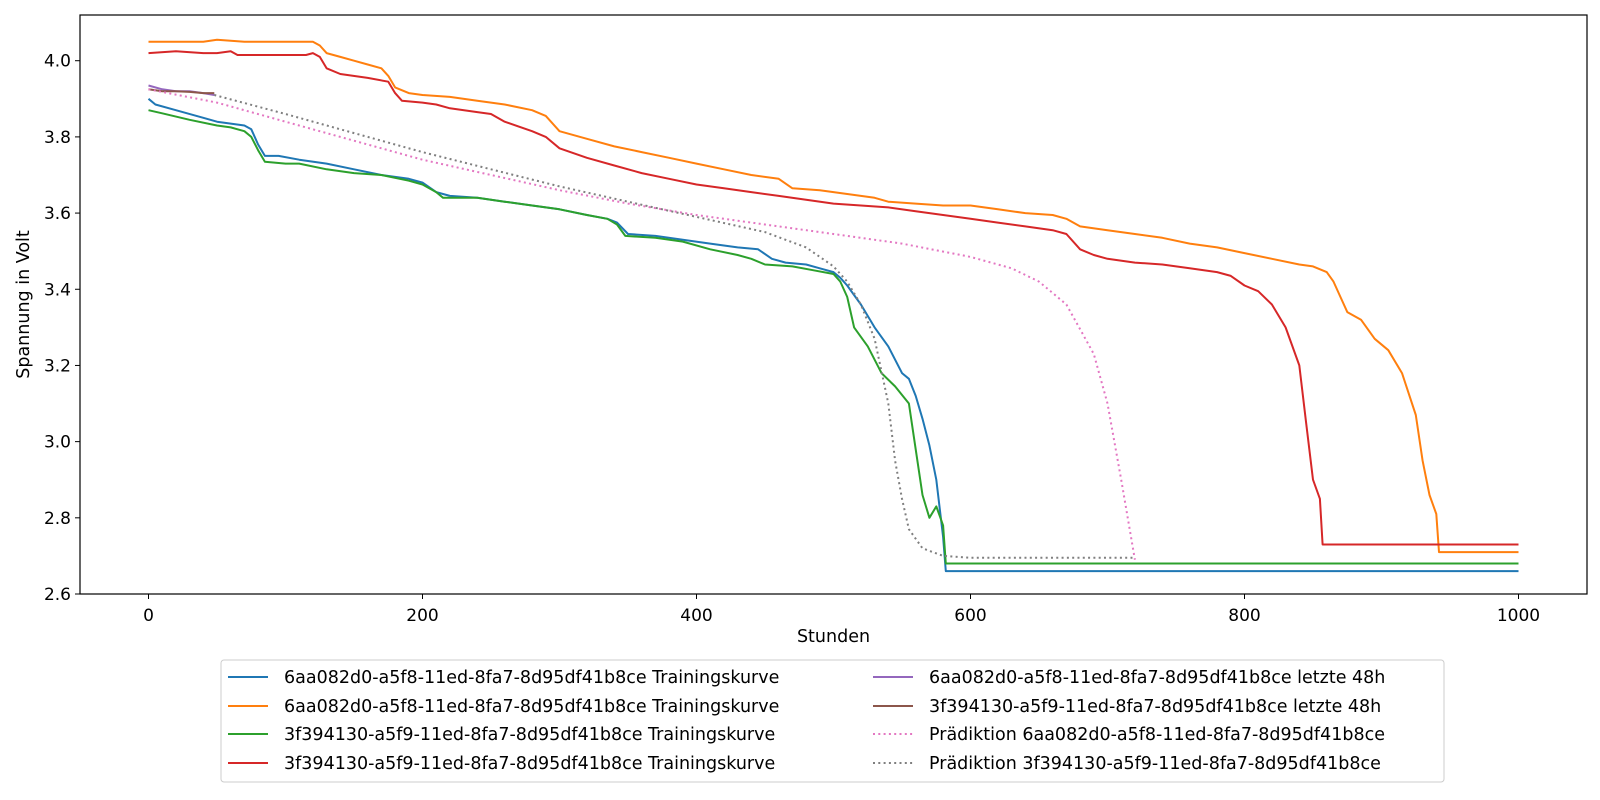 The width and height of the screenshot is (1600, 800). Describe the element at coordinates (970, 616) in the screenshot. I see `x-tick-label: 600` at that location.